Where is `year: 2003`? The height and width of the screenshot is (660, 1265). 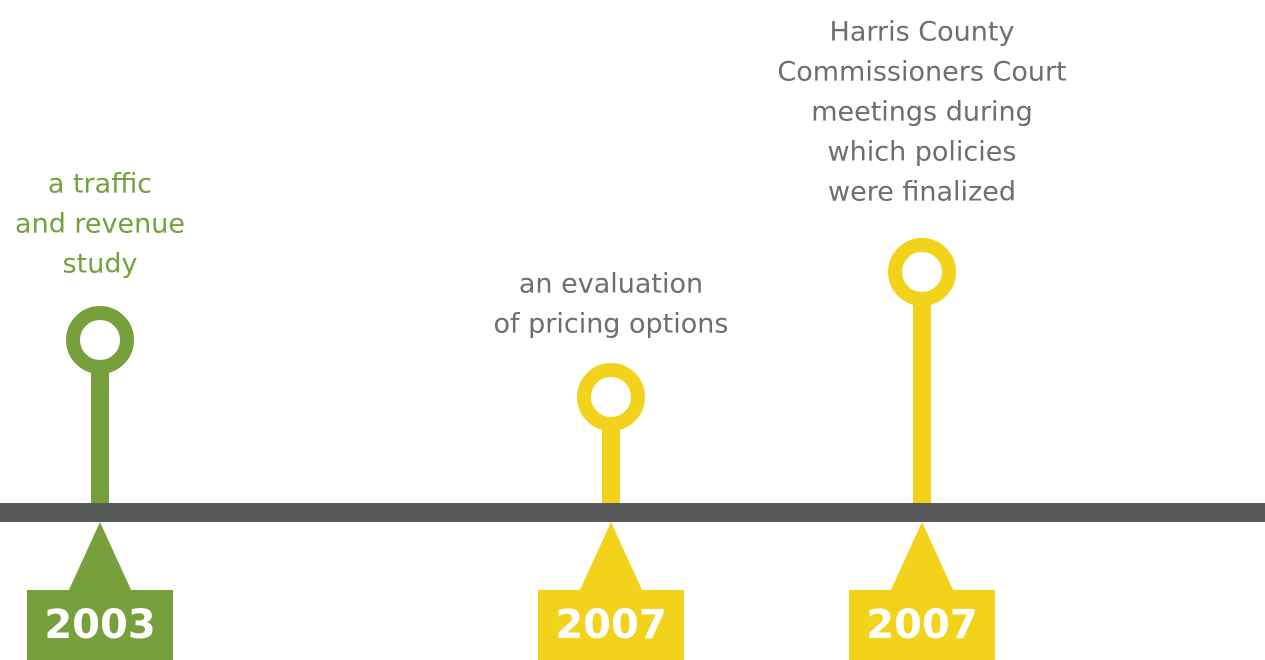
year: 2003 is located at coordinates (99, 625).